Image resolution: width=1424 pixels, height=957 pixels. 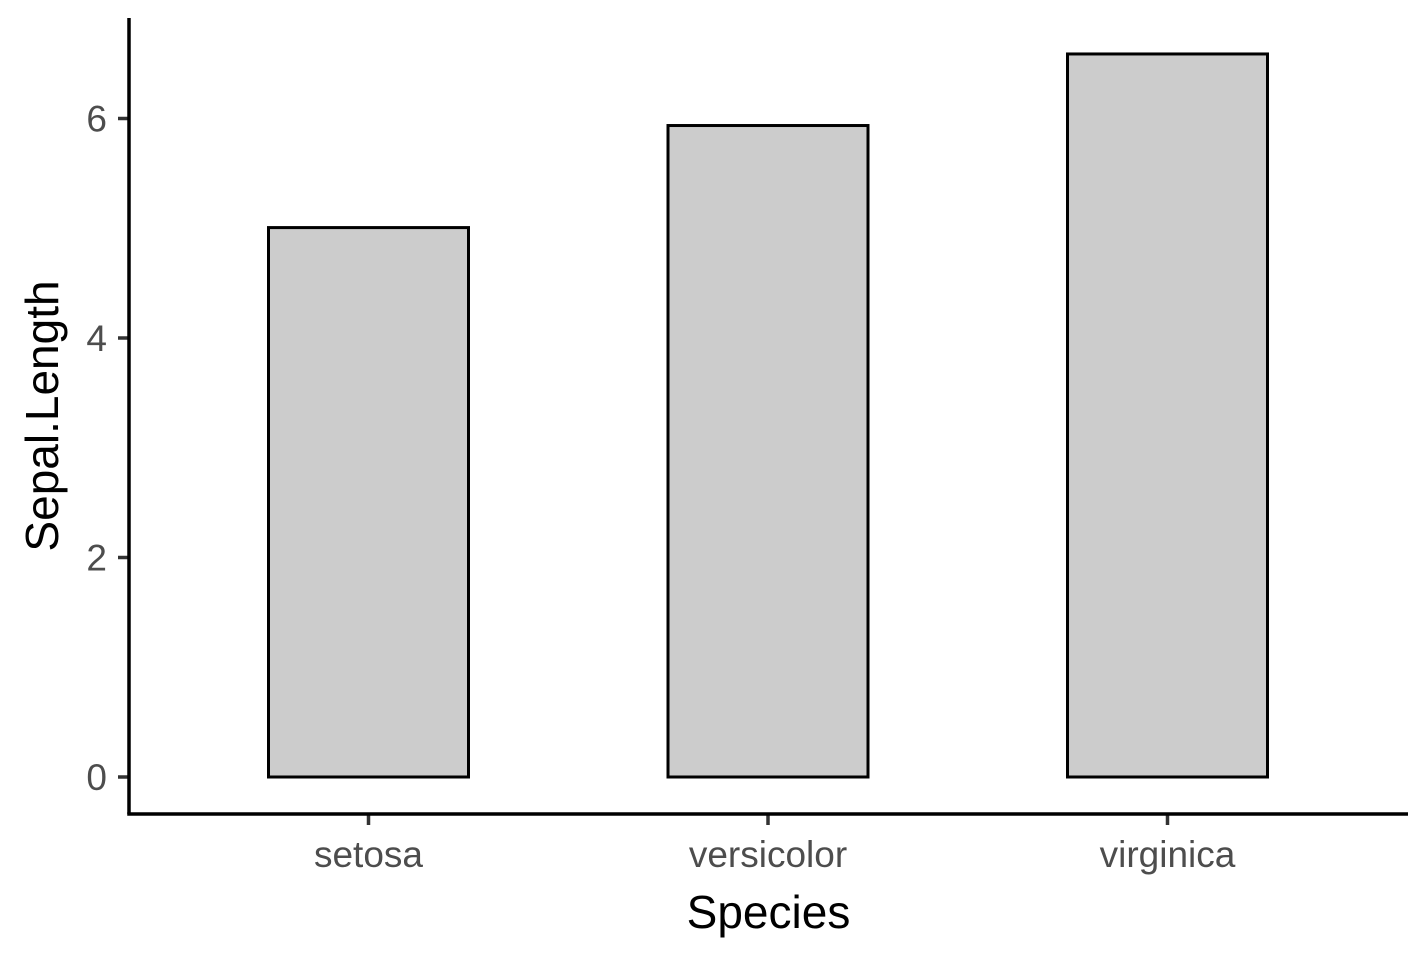 I want to click on y-axis-ticks: 0 2 4 6, so click(x=107, y=448).